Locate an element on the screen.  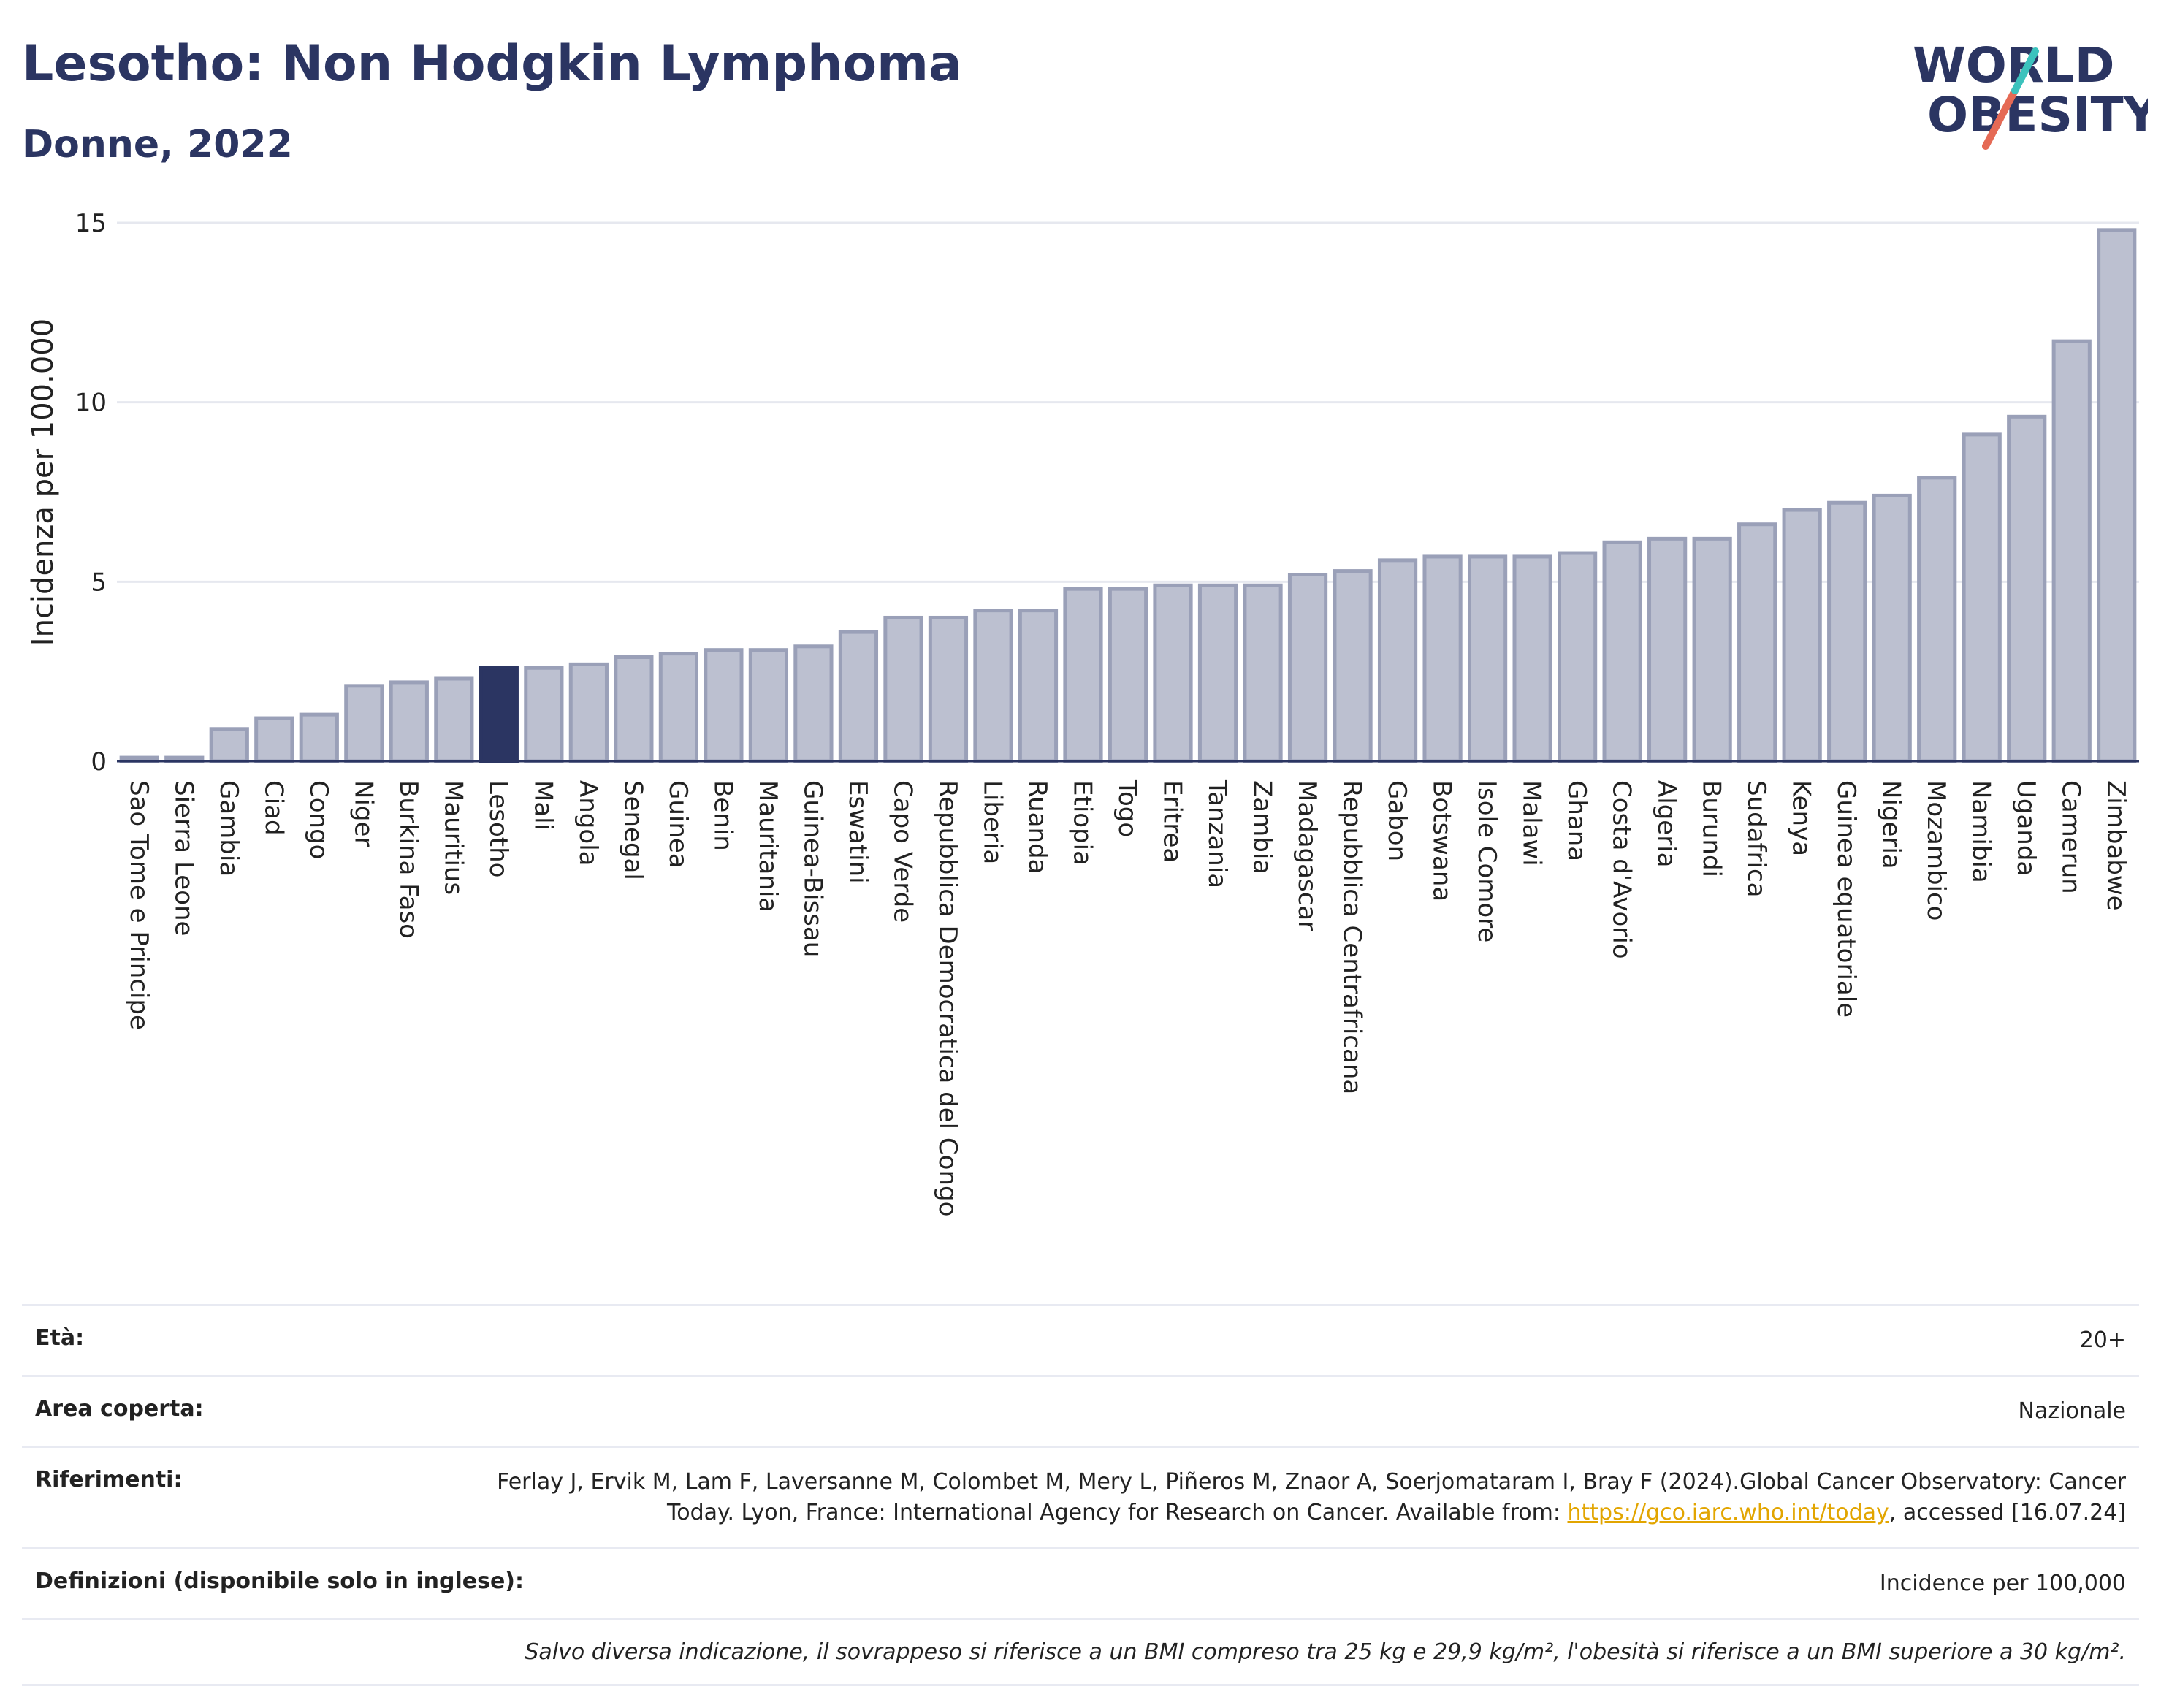
x-tick-label: Namibia is located at coordinates (1981, 832).